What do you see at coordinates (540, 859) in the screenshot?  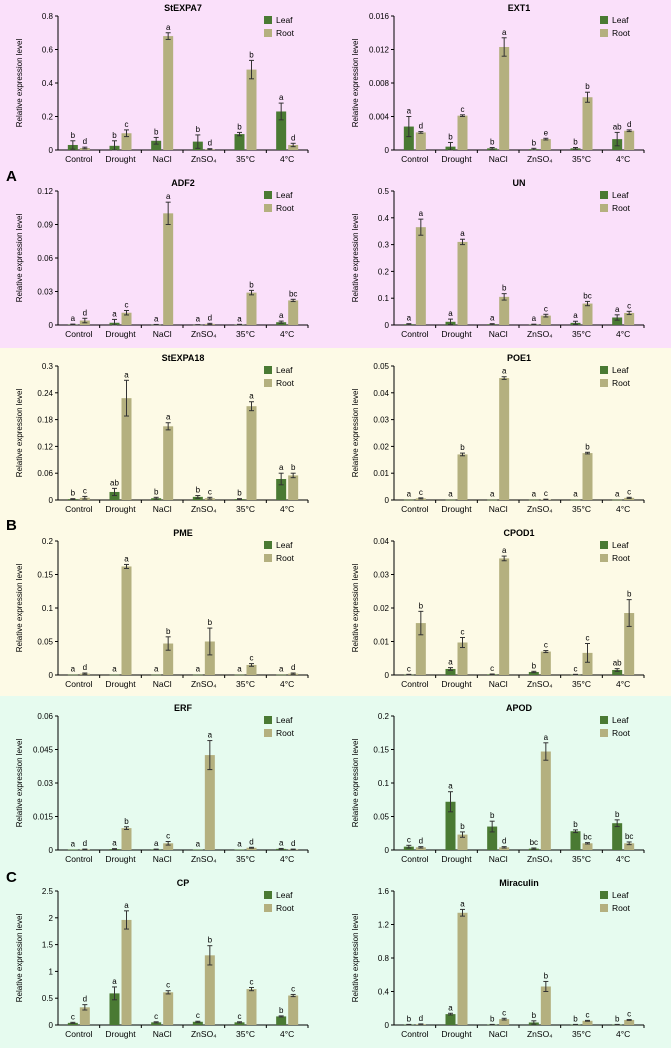 I see `category-label: ZnSO₄` at bounding box center [540, 859].